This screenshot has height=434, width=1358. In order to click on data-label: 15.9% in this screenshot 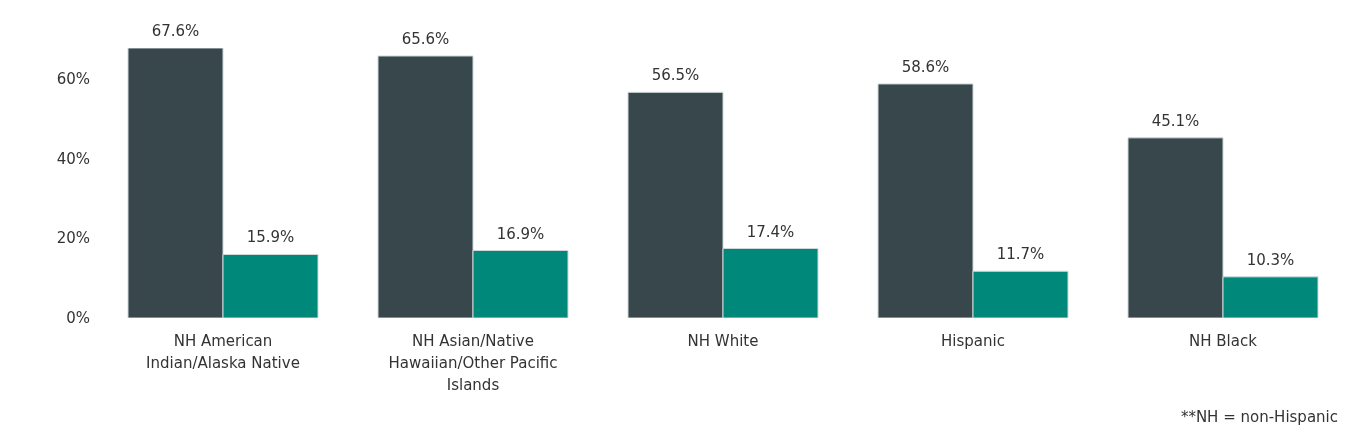, I will do `click(270, 237)`.